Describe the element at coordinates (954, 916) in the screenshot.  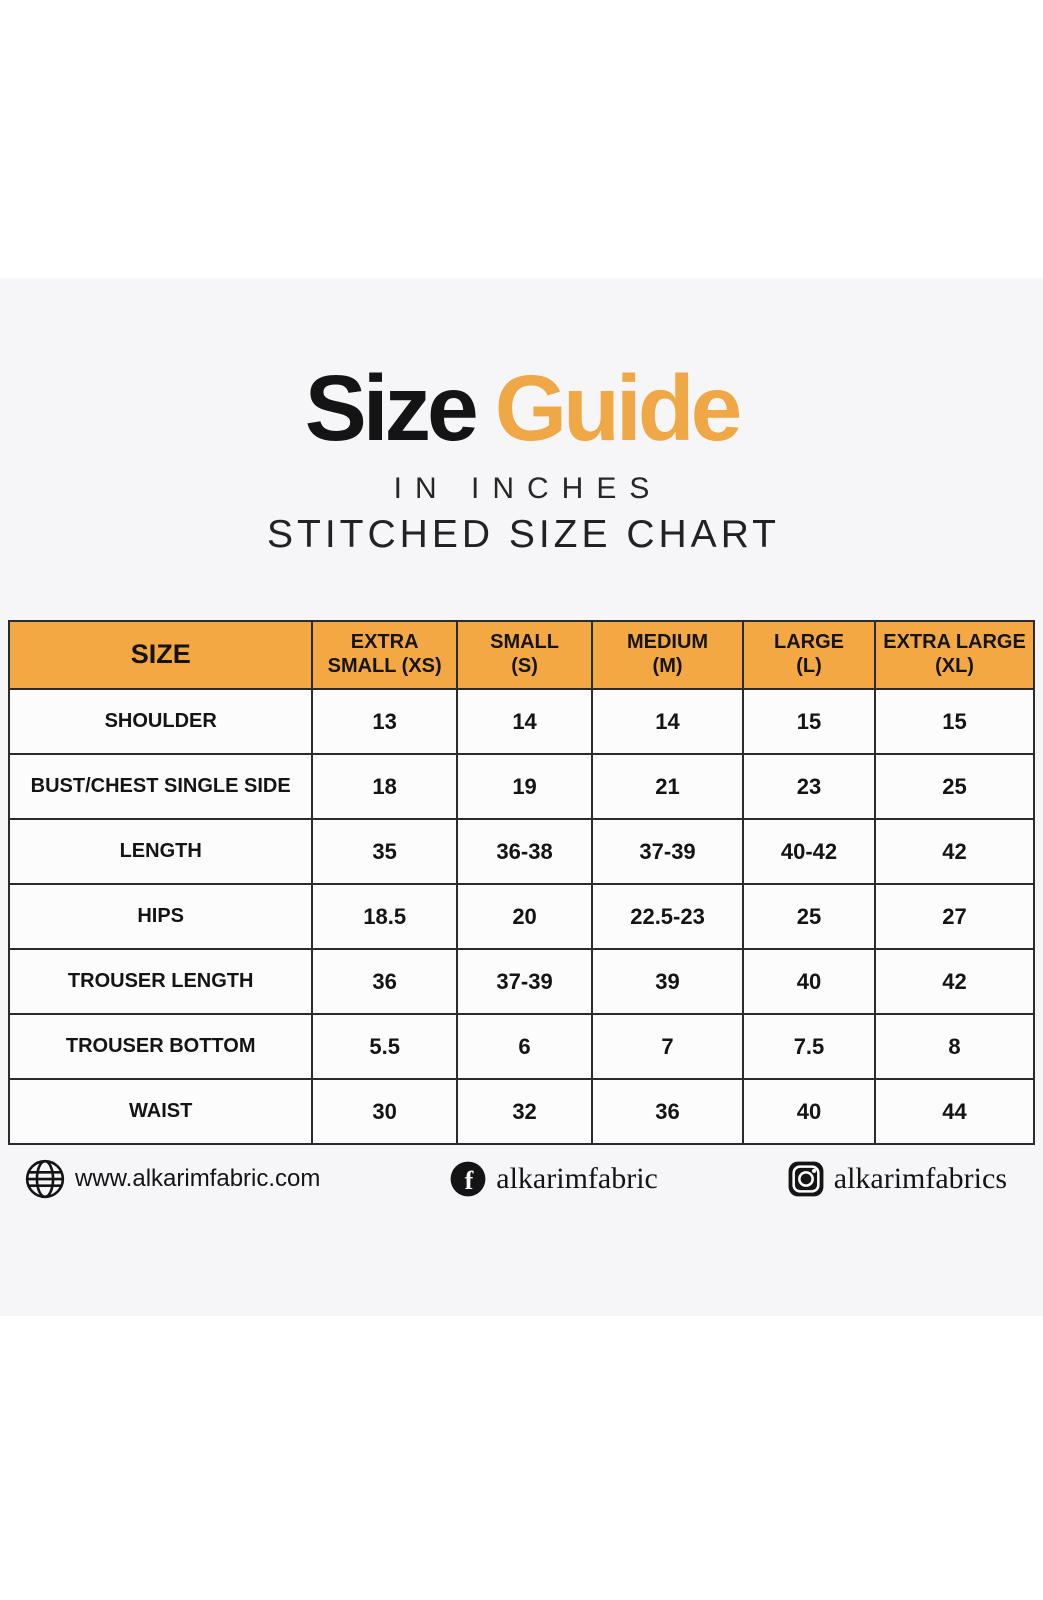
I see `table-cell: 27` at that location.